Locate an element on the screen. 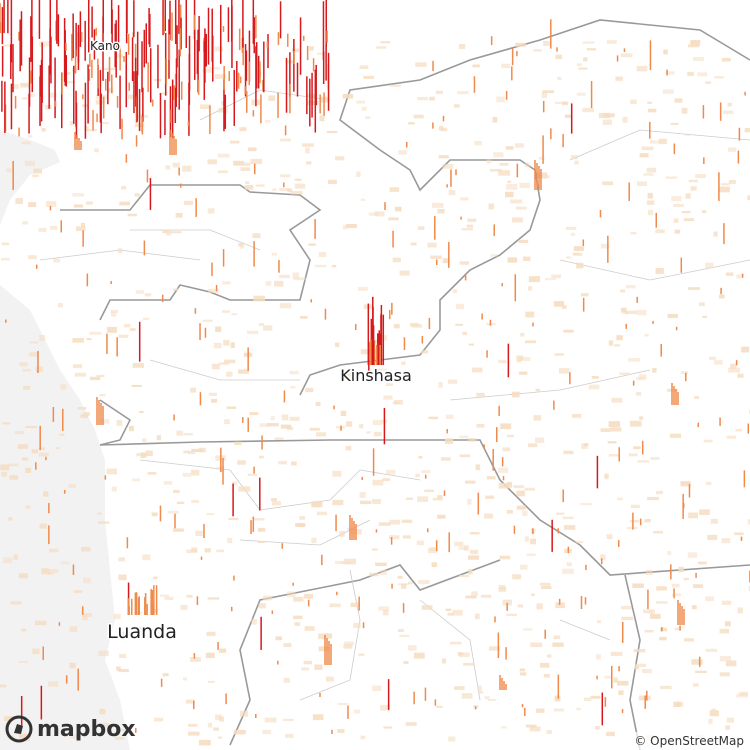 The height and width of the screenshot is (750, 750). logo: mapbox is located at coordinates (70, 729).